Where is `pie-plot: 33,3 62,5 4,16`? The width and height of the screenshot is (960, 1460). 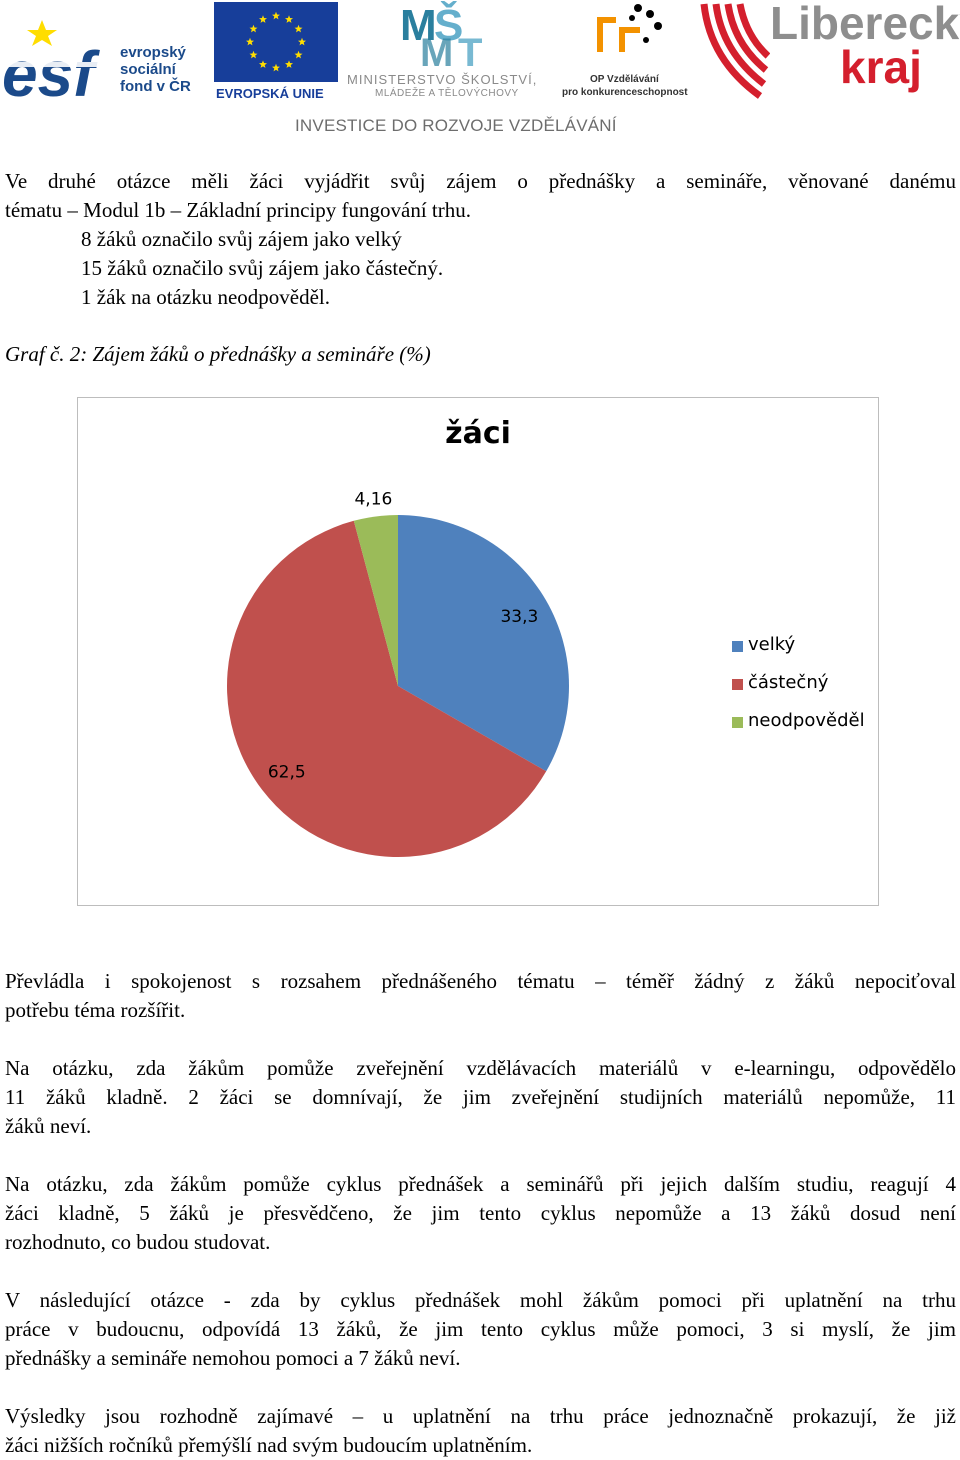 pie-plot: 33,3 62,5 4,16 is located at coordinates (398, 673).